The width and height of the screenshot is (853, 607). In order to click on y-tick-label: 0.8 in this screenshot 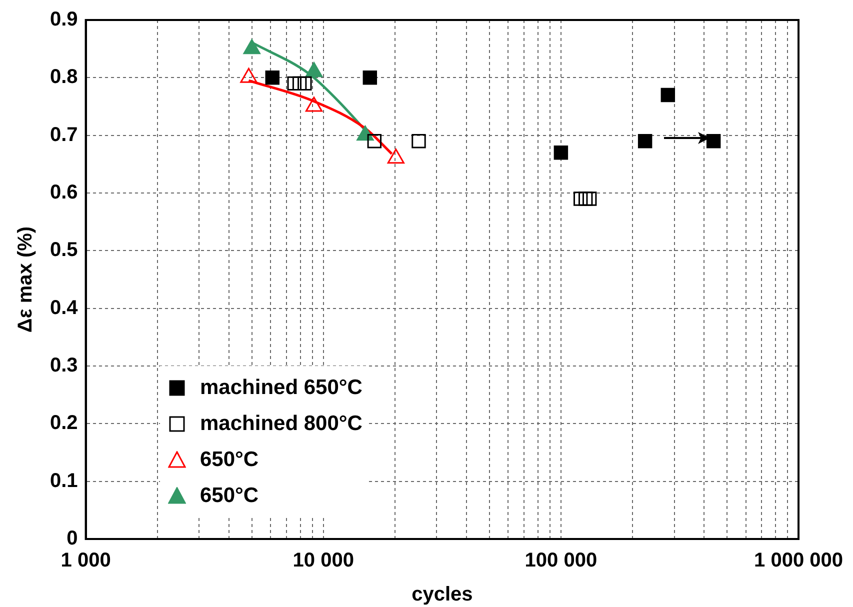, I will do `click(64, 77)`.